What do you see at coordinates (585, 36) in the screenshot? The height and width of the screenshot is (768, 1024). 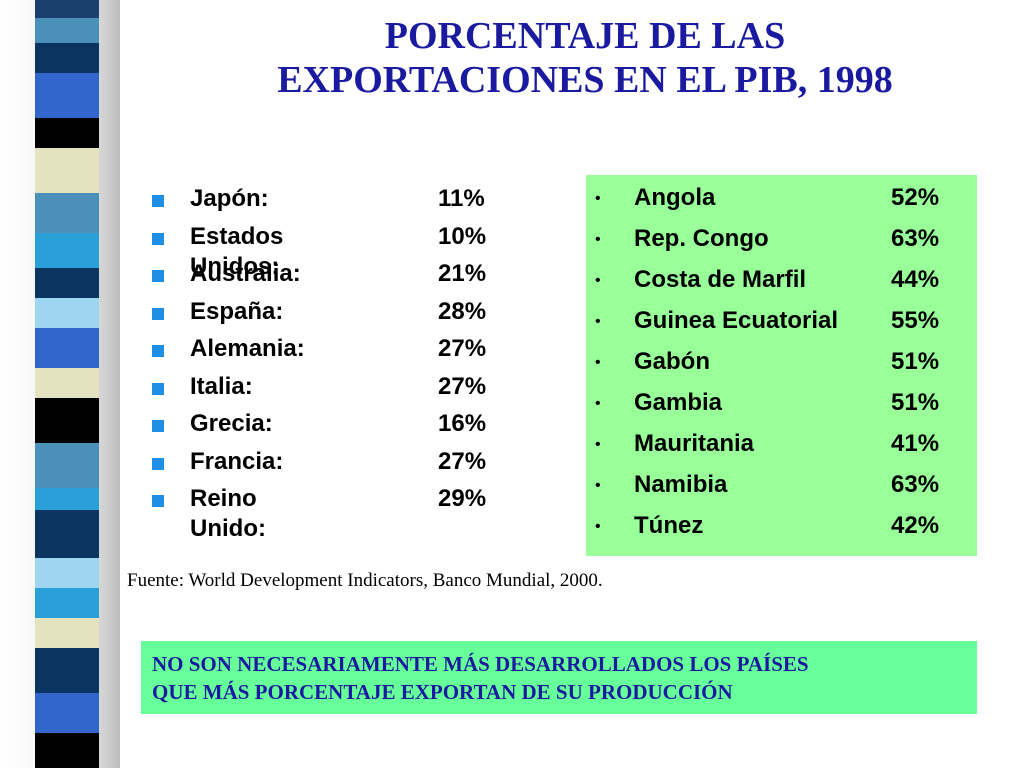 I see `title-line-1: PORCENTAJE DE LAS` at bounding box center [585, 36].